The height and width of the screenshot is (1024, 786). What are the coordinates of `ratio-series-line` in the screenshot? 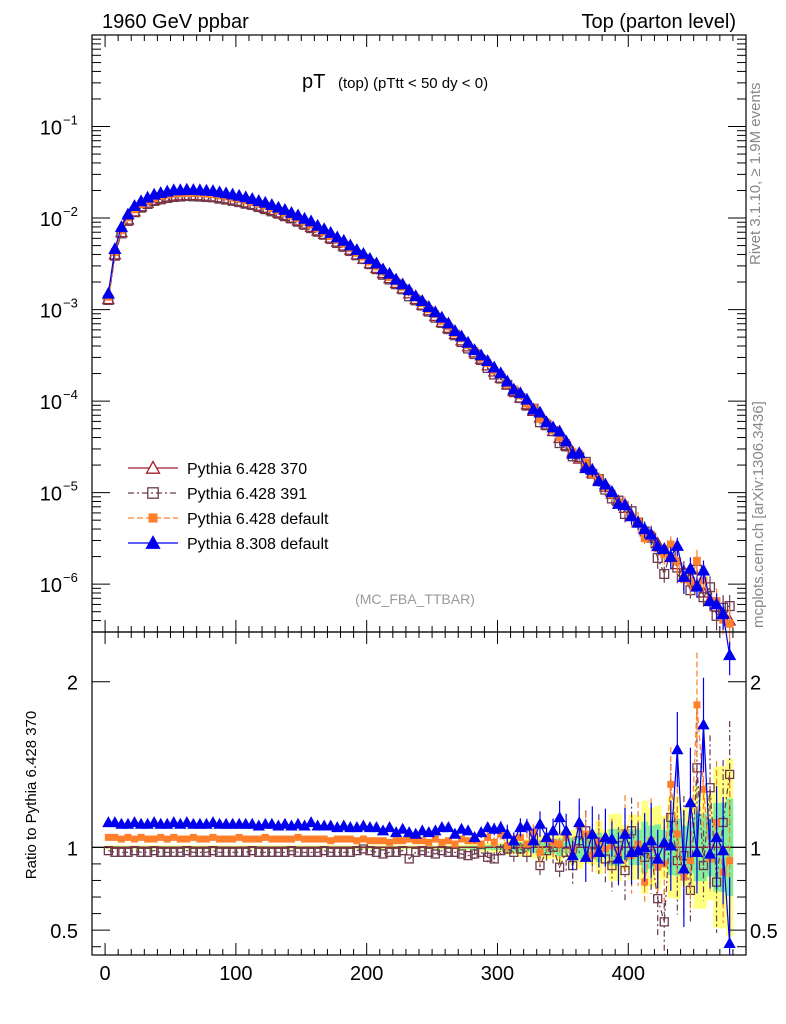 It's located at (419, 845).